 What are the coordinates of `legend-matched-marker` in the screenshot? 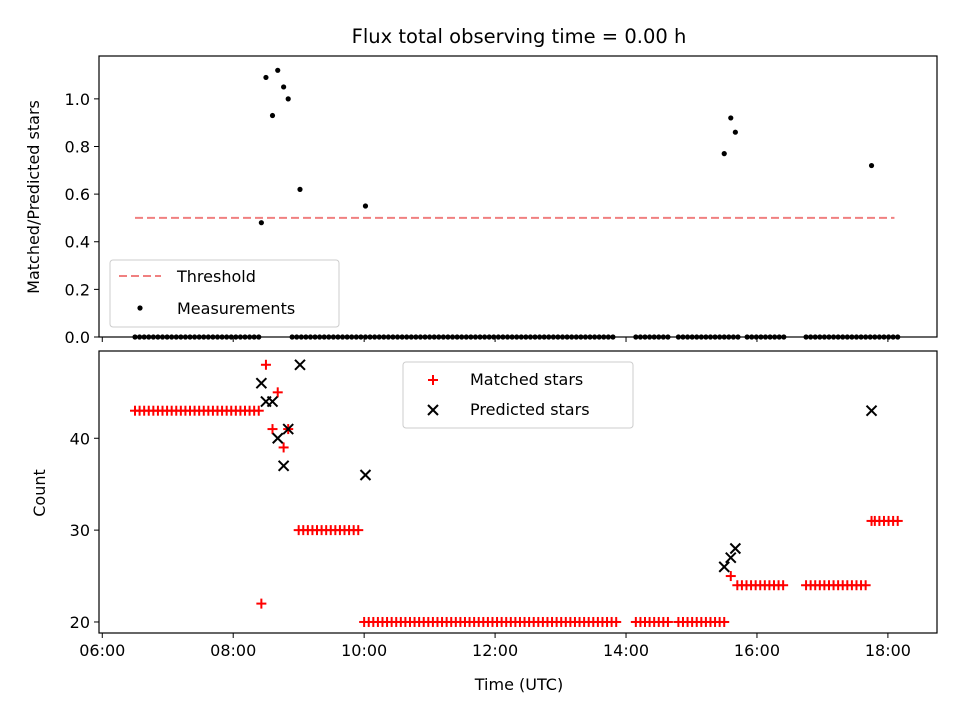 It's located at (433, 380).